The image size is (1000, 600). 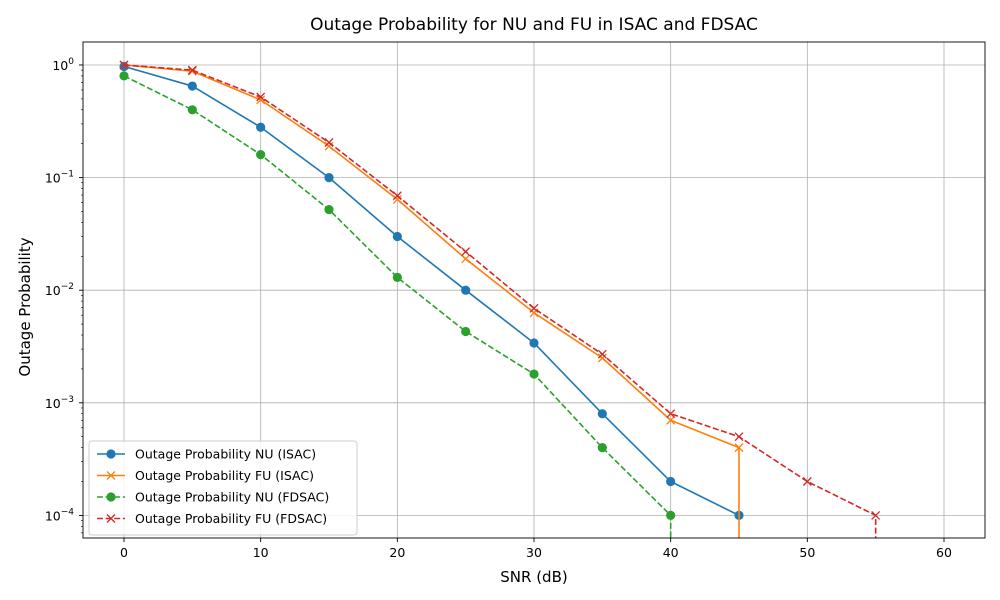 I want to click on x-tick-label: 20, so click(x=397, y=552).